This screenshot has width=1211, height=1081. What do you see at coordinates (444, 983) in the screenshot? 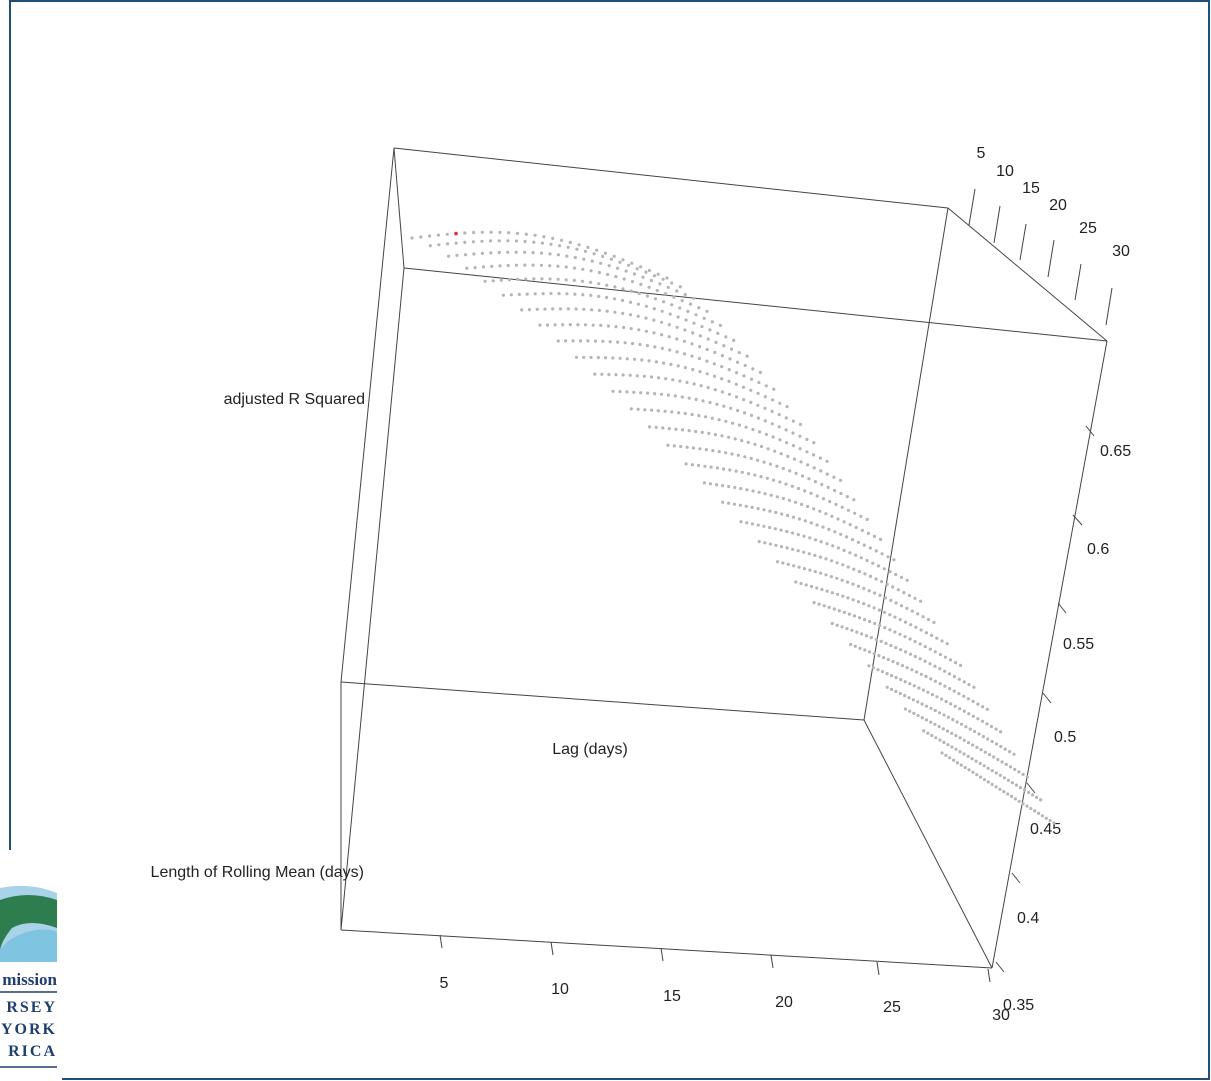
I see `tick-label-lag-5: 5` at bounding box center [444, 983].